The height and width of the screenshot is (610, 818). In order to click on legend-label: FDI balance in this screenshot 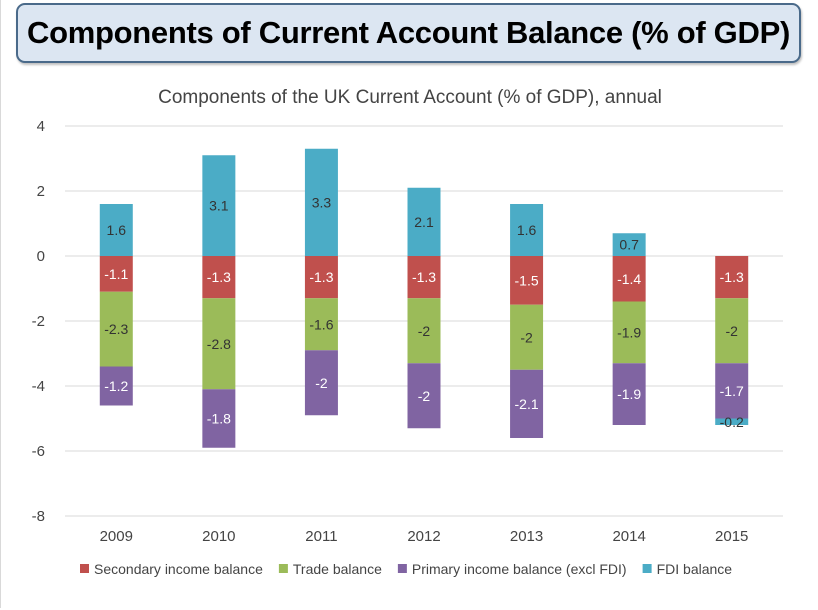, I will do `click(695, 569)`.